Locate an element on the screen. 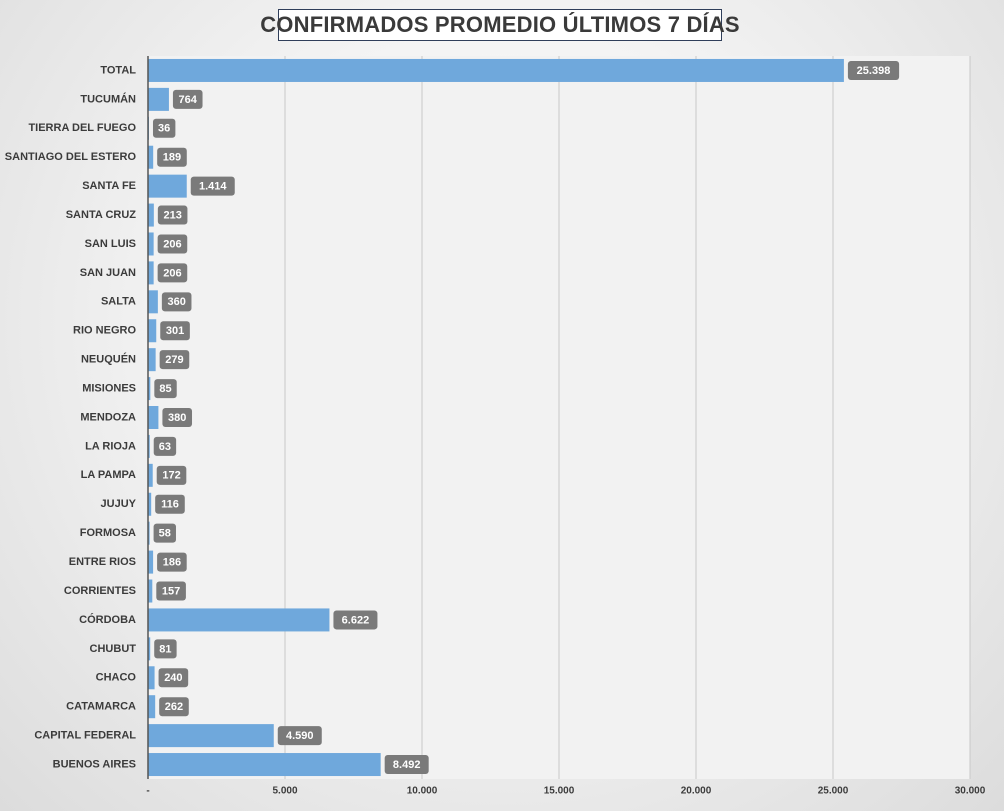 This screenshot has height=811, width=1004. data-label-text: 764 is located at coordinates (188, 100).